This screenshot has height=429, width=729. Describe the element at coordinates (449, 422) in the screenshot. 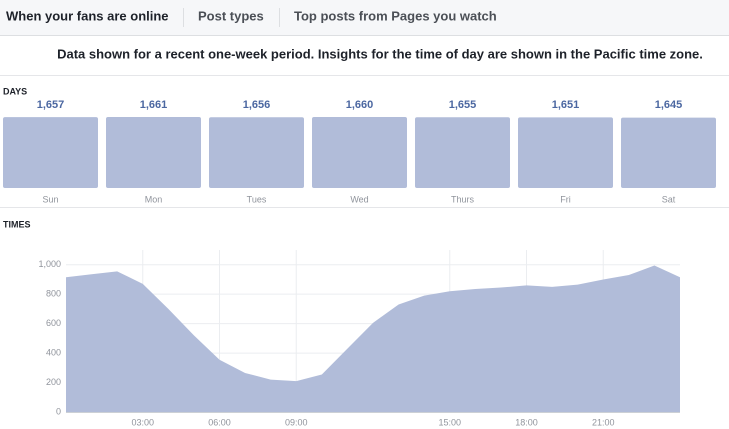

I see `x-tick-label: 15:00` at that location.